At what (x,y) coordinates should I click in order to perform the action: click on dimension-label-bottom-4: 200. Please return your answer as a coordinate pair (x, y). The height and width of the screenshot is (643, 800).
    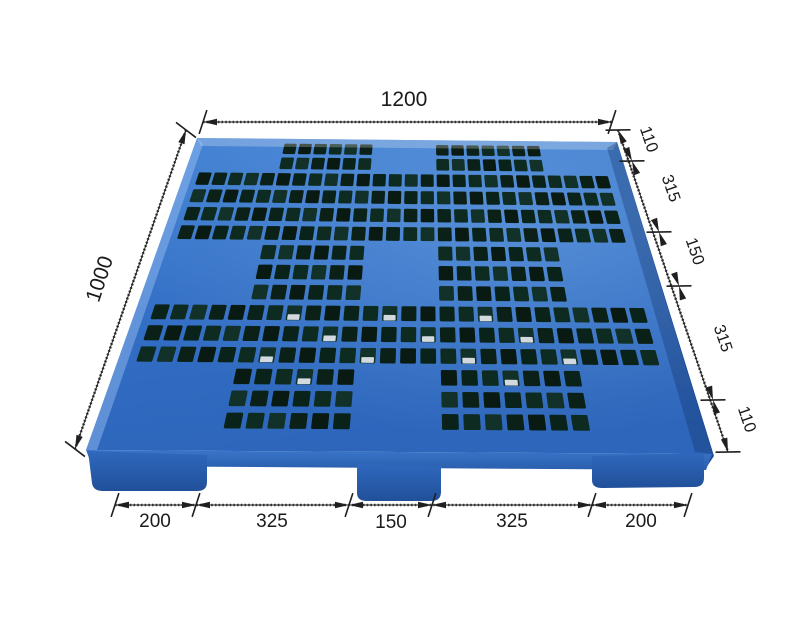
    Looking at the image, I should click on (641, 521).